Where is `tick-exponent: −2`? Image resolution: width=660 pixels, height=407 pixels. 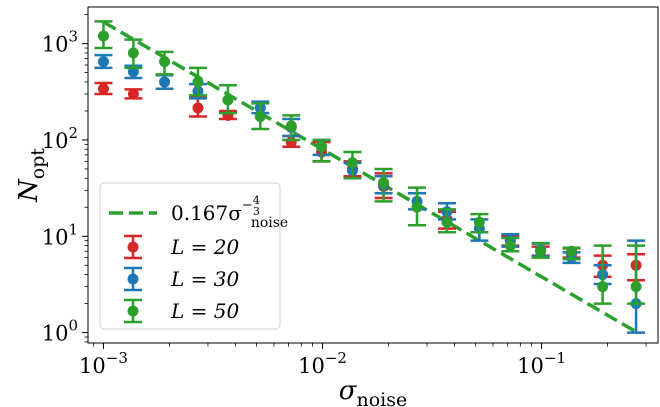 tick-exponent: −2 is located at coordinates (336, 358).